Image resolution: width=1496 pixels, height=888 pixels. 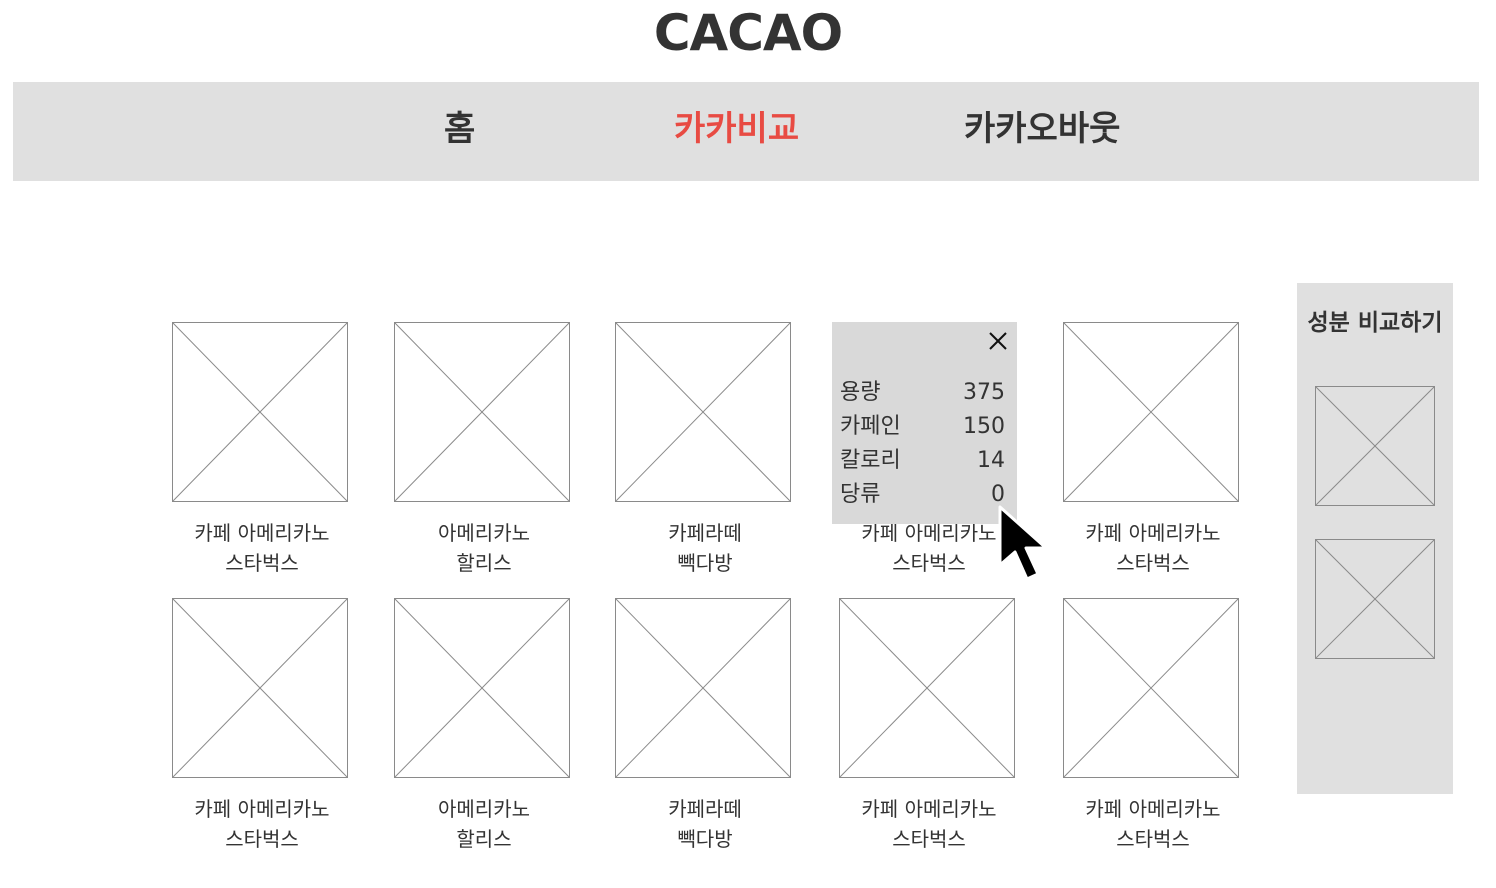 What do you see at coordinates (748, 33) in the screenshot?
I see `app-title: CACAO` at bounding box center [748, 33].